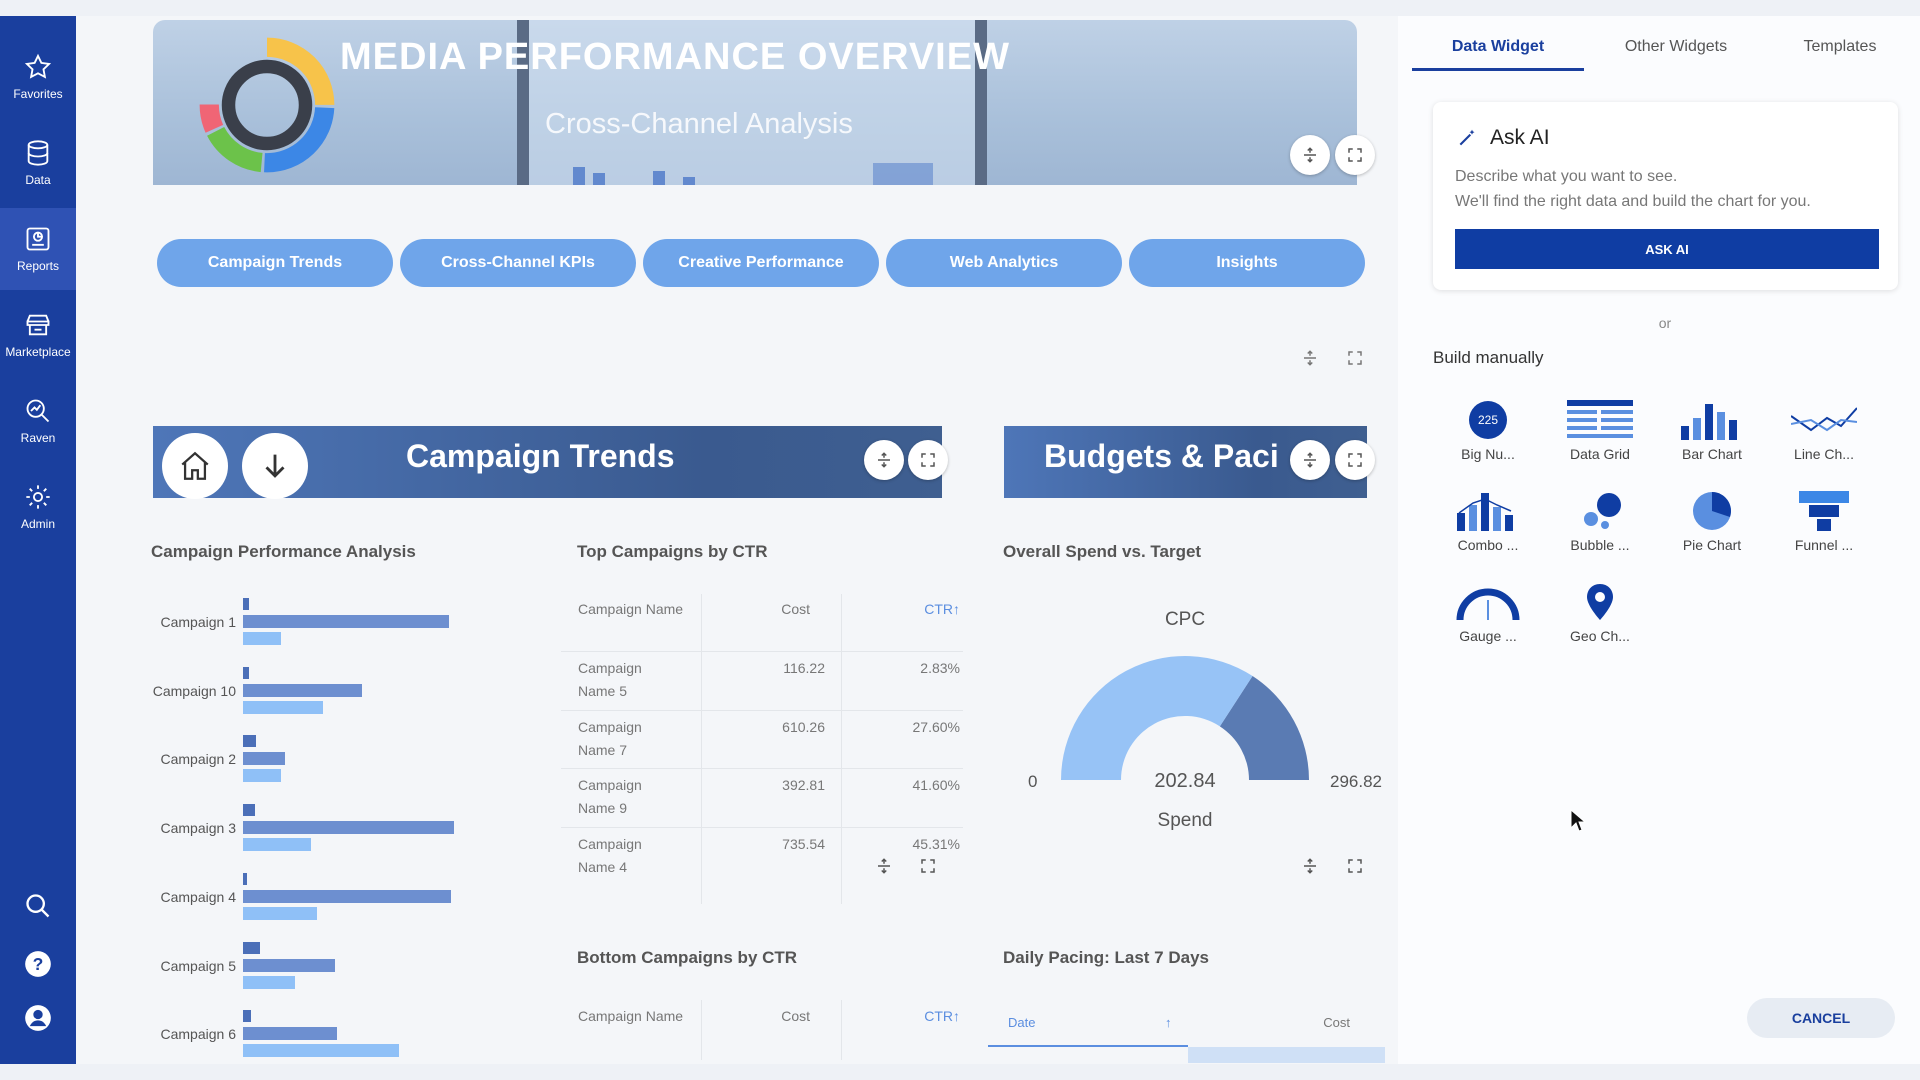 This screenshot has width=1920, height=1080. I want to click on bottom-ctr-title: Bottom Campaigns by CTR, so click(687, 957).